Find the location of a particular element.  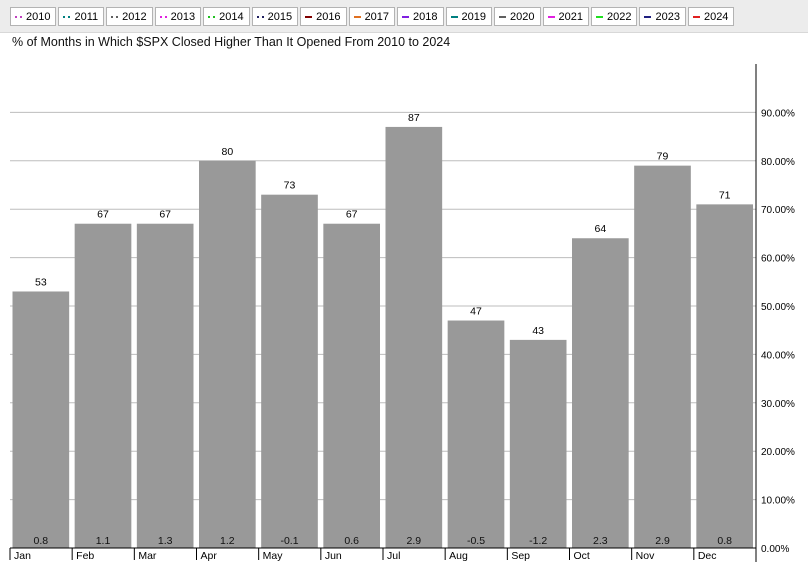

bar-mar is located at coordinates (165, 385).